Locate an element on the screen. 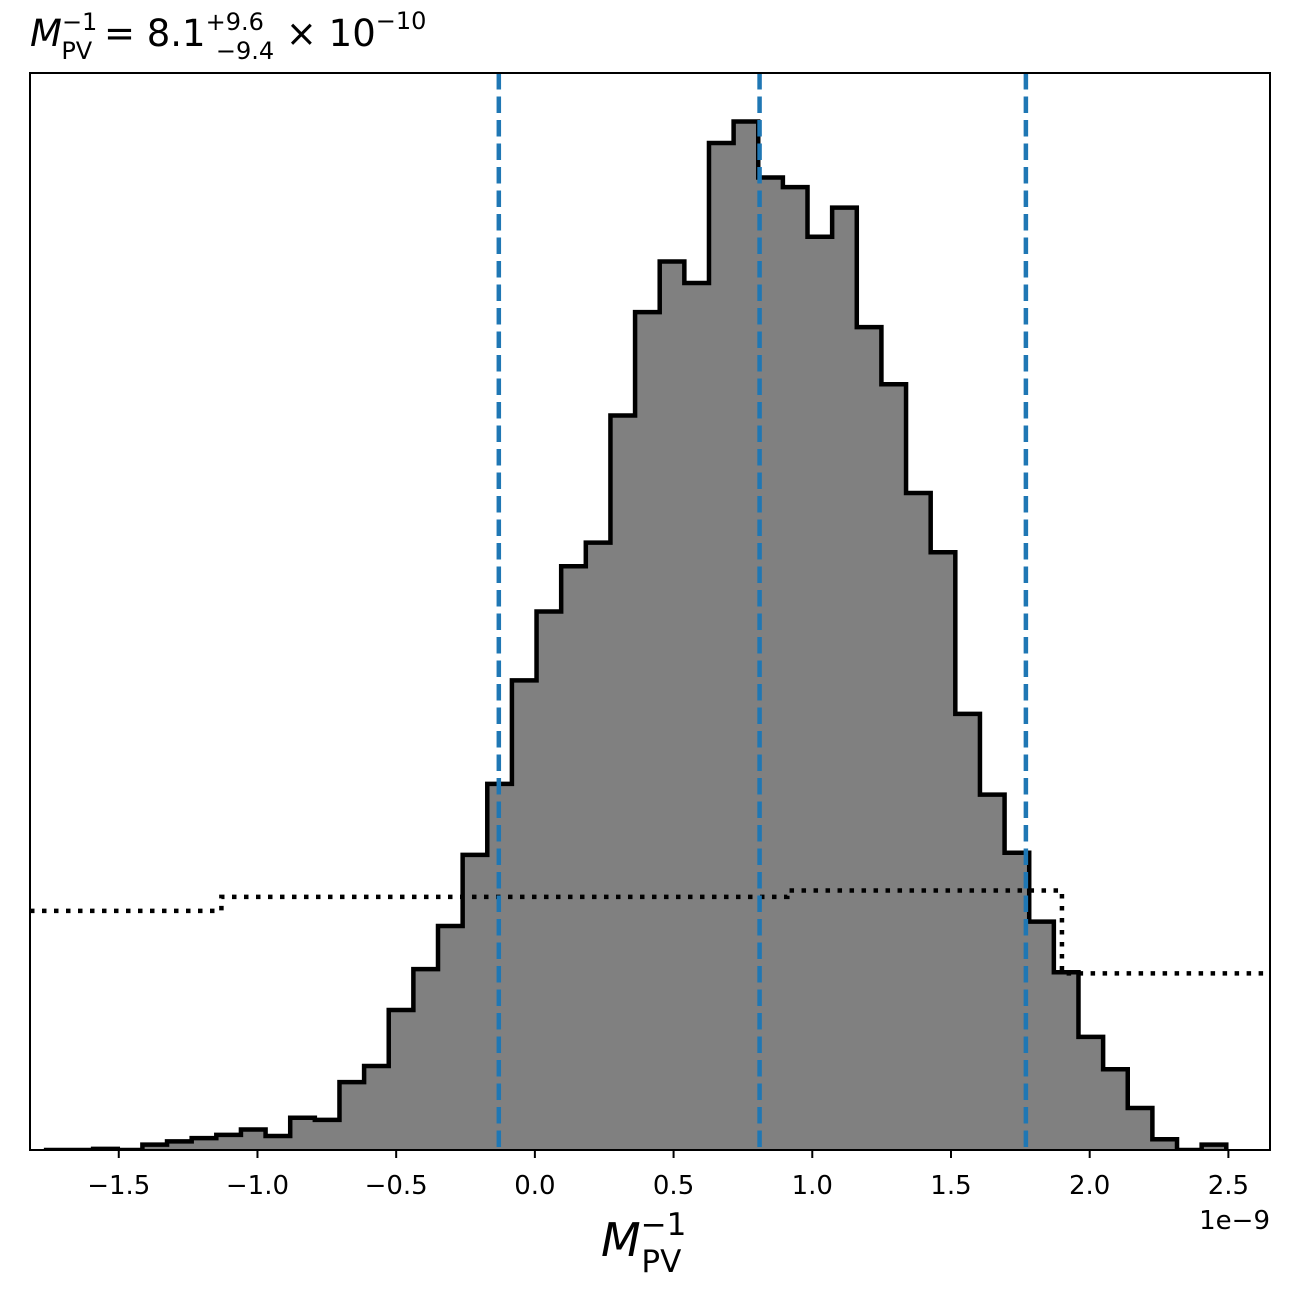 This screenshot has height=1293, width=1289. x-offset-label: 1e−9 is located at coordinates (1234, 1221).